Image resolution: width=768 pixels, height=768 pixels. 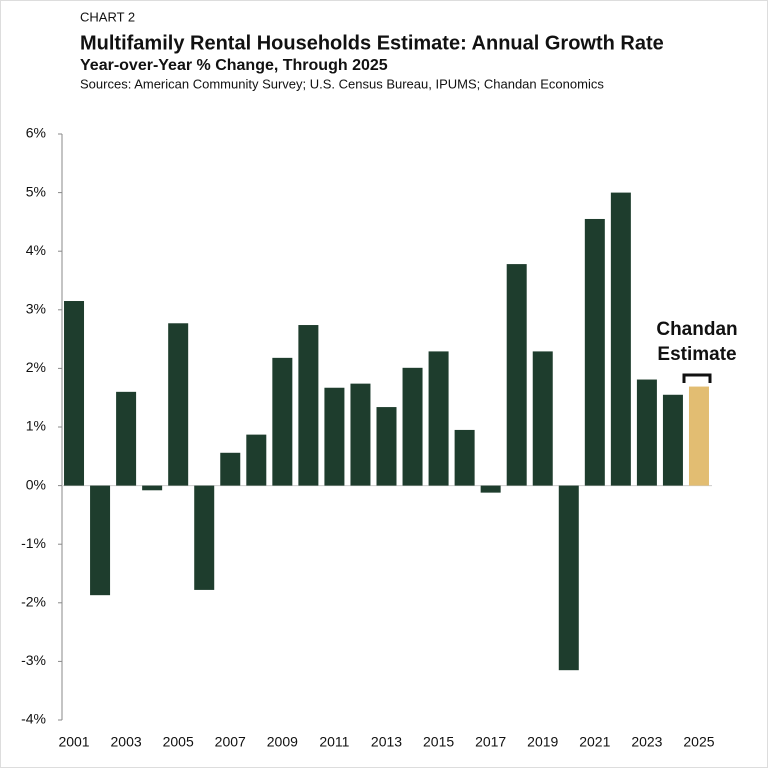 I want to click on x-tick-label: 2003, so click(x=126, y=742).